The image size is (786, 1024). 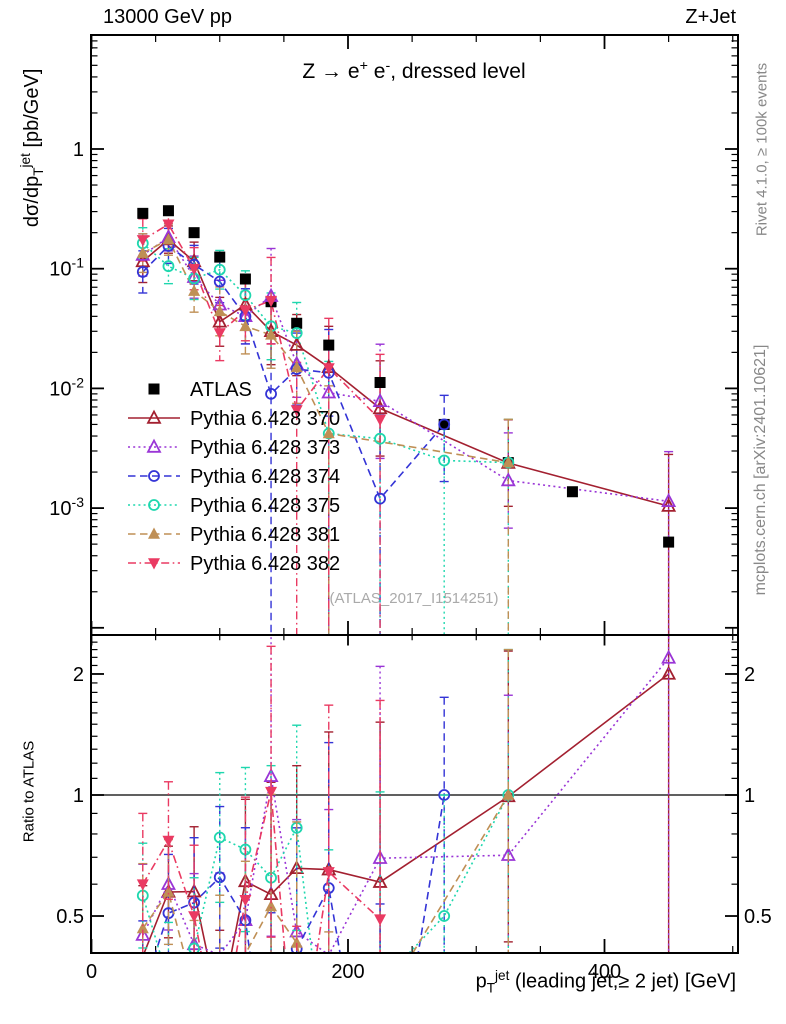 I want to click on legend-item-pythia-6-428-381: Pythia 6.428 381, so click(x=234, y=535).